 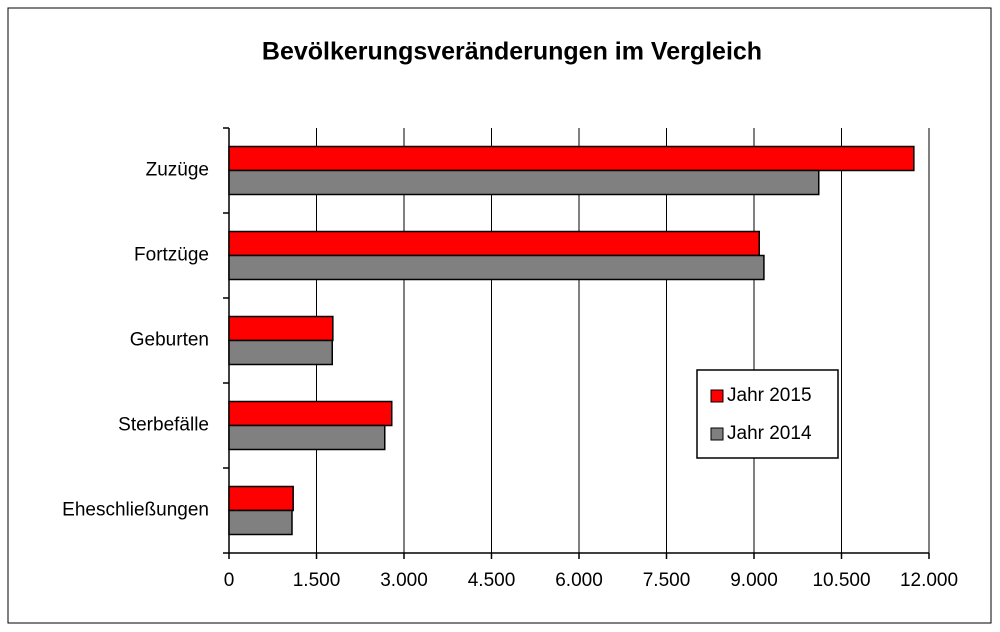 I want to click on legend-label: Jahr 2015, so click(x=769, y=395).